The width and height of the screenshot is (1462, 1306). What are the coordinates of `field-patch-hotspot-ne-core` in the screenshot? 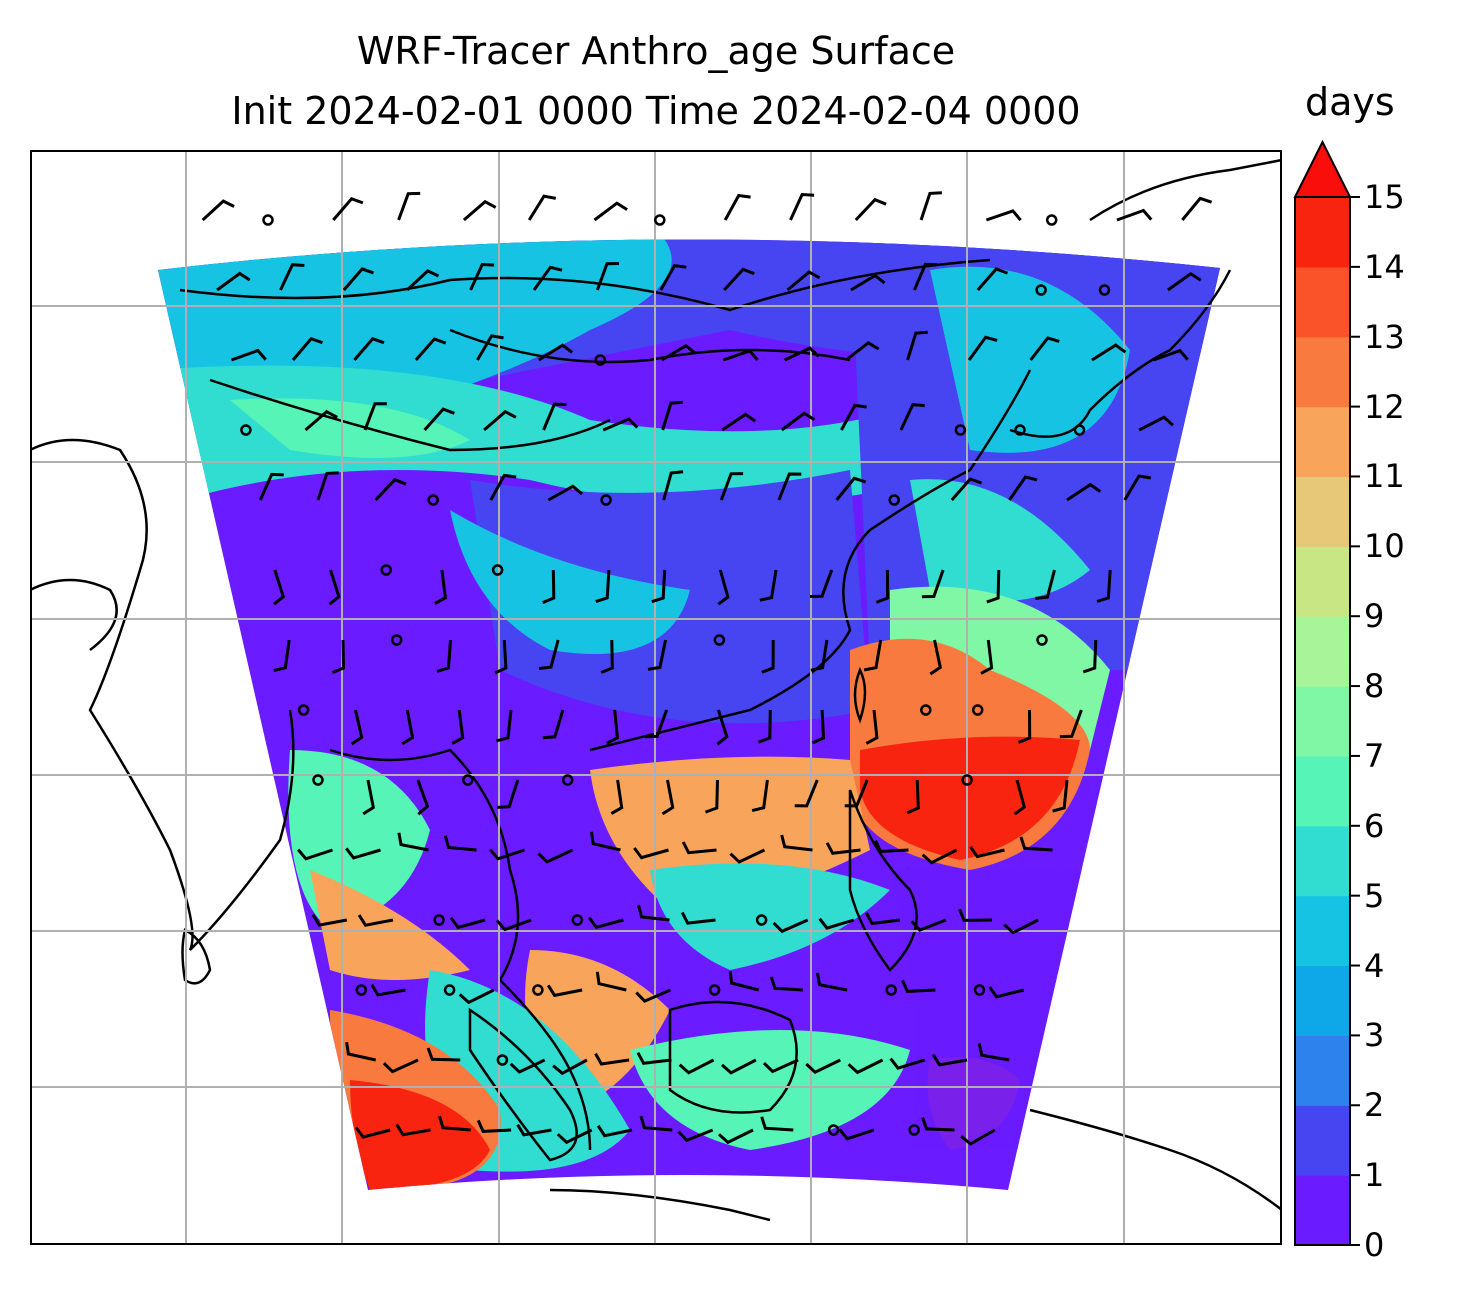 It's located at (970, 798).